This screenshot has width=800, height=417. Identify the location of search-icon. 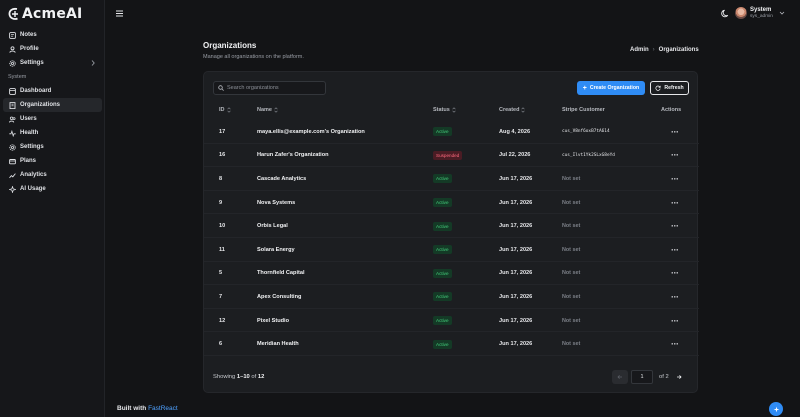
(221, 88).